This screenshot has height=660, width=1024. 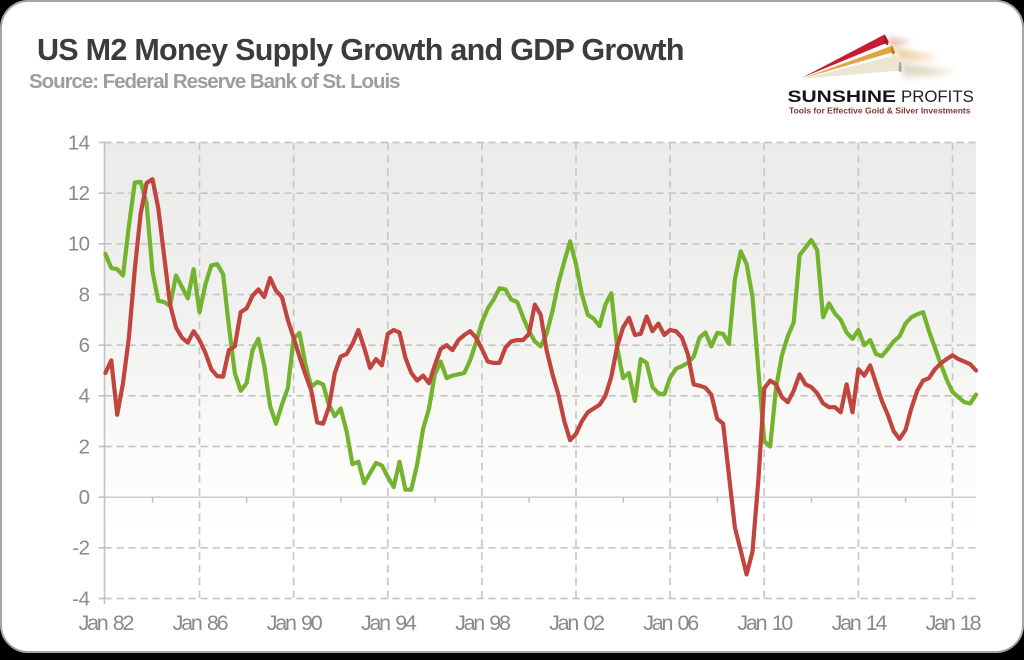 I want to click on svg-text: Jan 90, so click(x=295, y=623).